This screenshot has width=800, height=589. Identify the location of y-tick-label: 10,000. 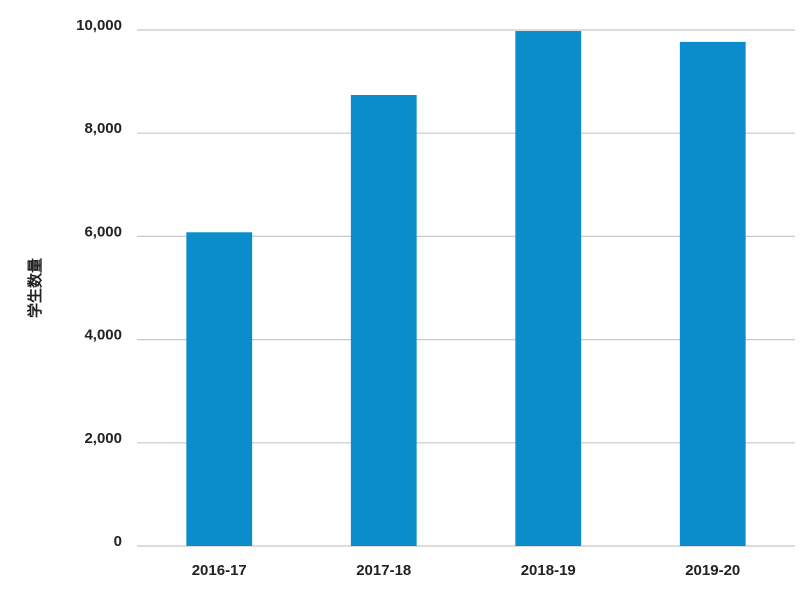
(99, 25).